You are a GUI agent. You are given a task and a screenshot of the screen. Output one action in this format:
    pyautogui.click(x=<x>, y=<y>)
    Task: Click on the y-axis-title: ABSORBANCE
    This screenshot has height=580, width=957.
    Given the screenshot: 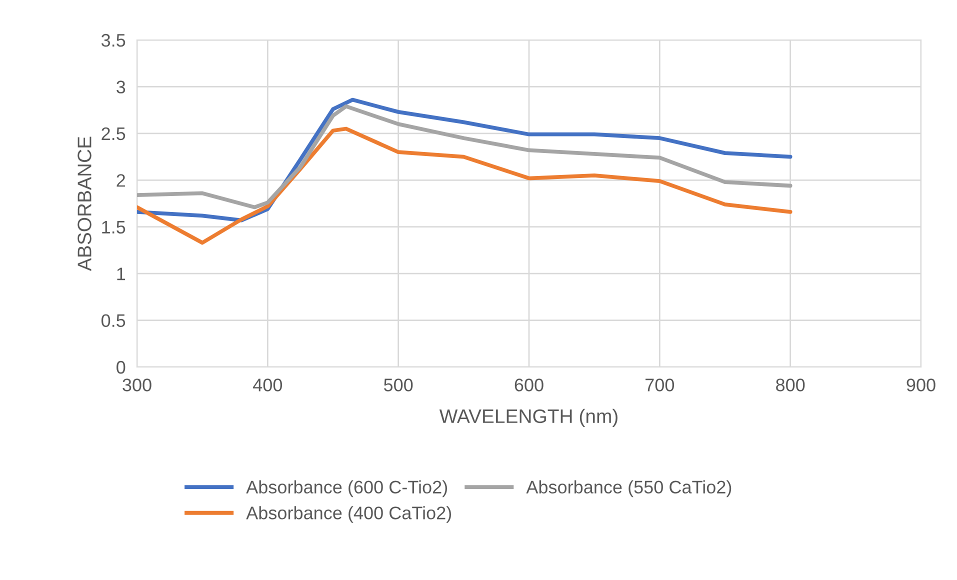 What is the action you would take?
    pyautogui.click(x=85, y=203)
    